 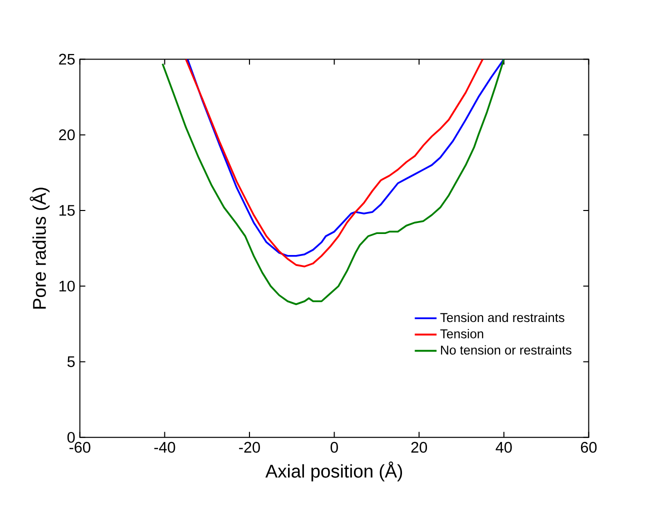 What do you see at coordinates (504, 447) in the screenshot?
I see `x-tick-label: 40` at bounding box center [504, 447].